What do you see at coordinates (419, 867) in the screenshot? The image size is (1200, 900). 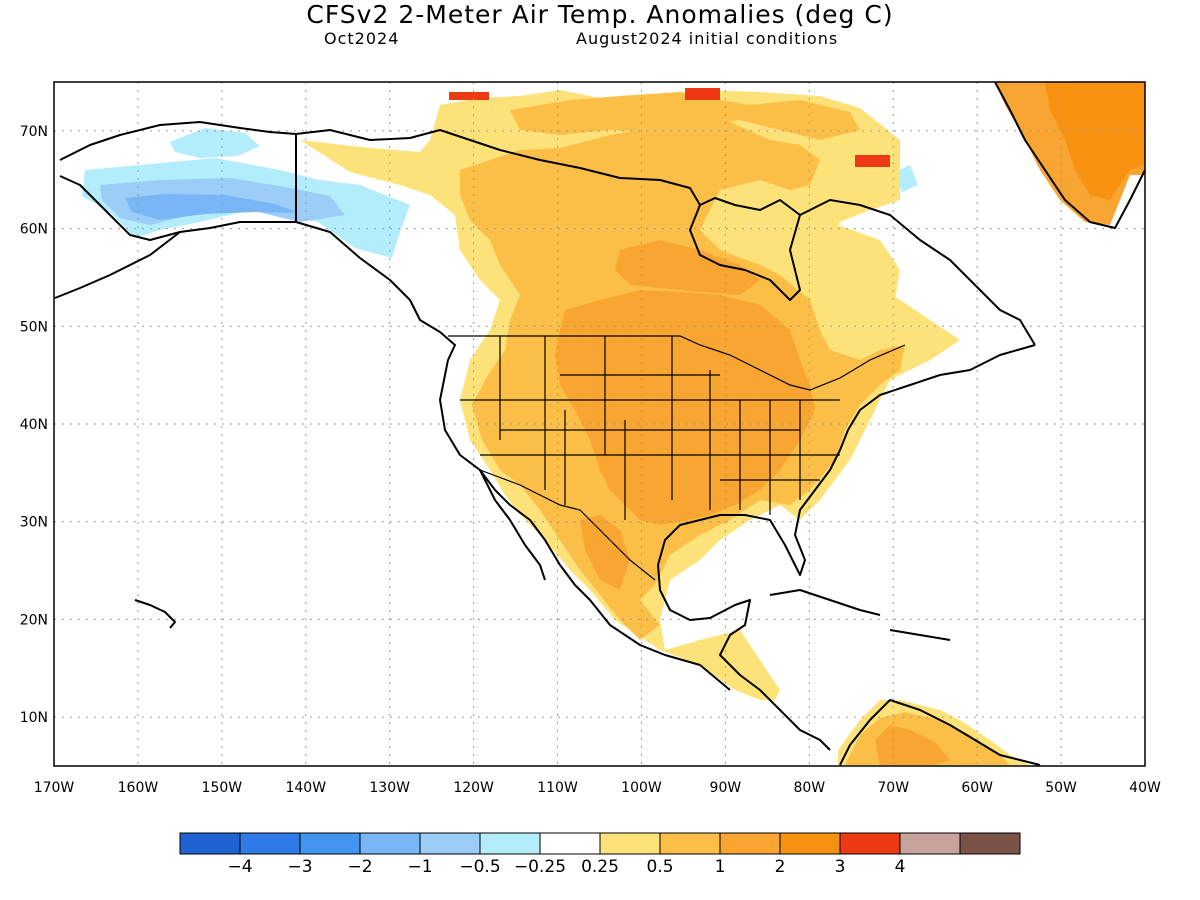 I see `colorbar-tick-label: −1` at bounding box center [419, 867].